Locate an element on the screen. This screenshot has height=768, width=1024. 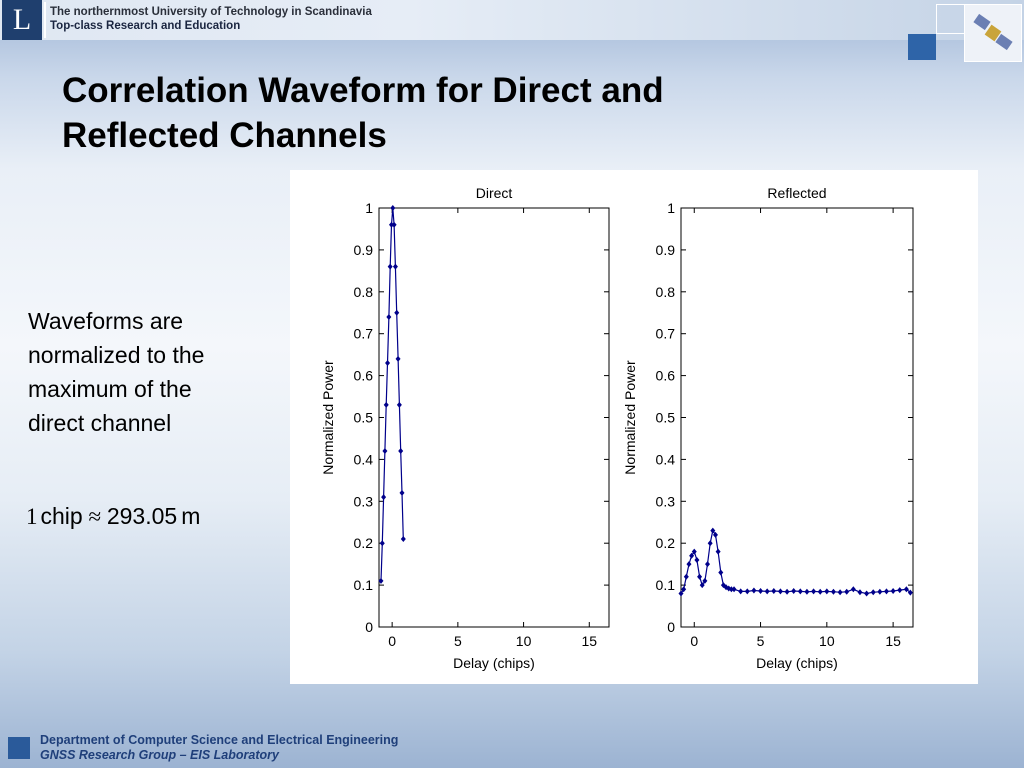
chart1-ylabel: Normalized Power is located at coordinates (328, 417).